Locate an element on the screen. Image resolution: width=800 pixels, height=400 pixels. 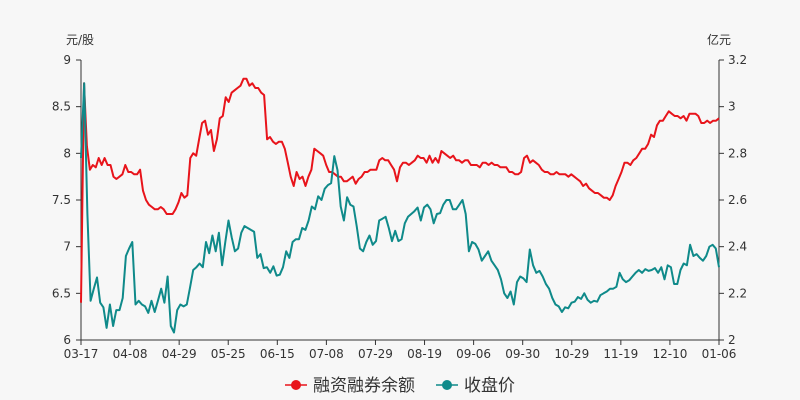
legend-label-margin-balance: 融资融券余额 is located at coordinates (364, 386).